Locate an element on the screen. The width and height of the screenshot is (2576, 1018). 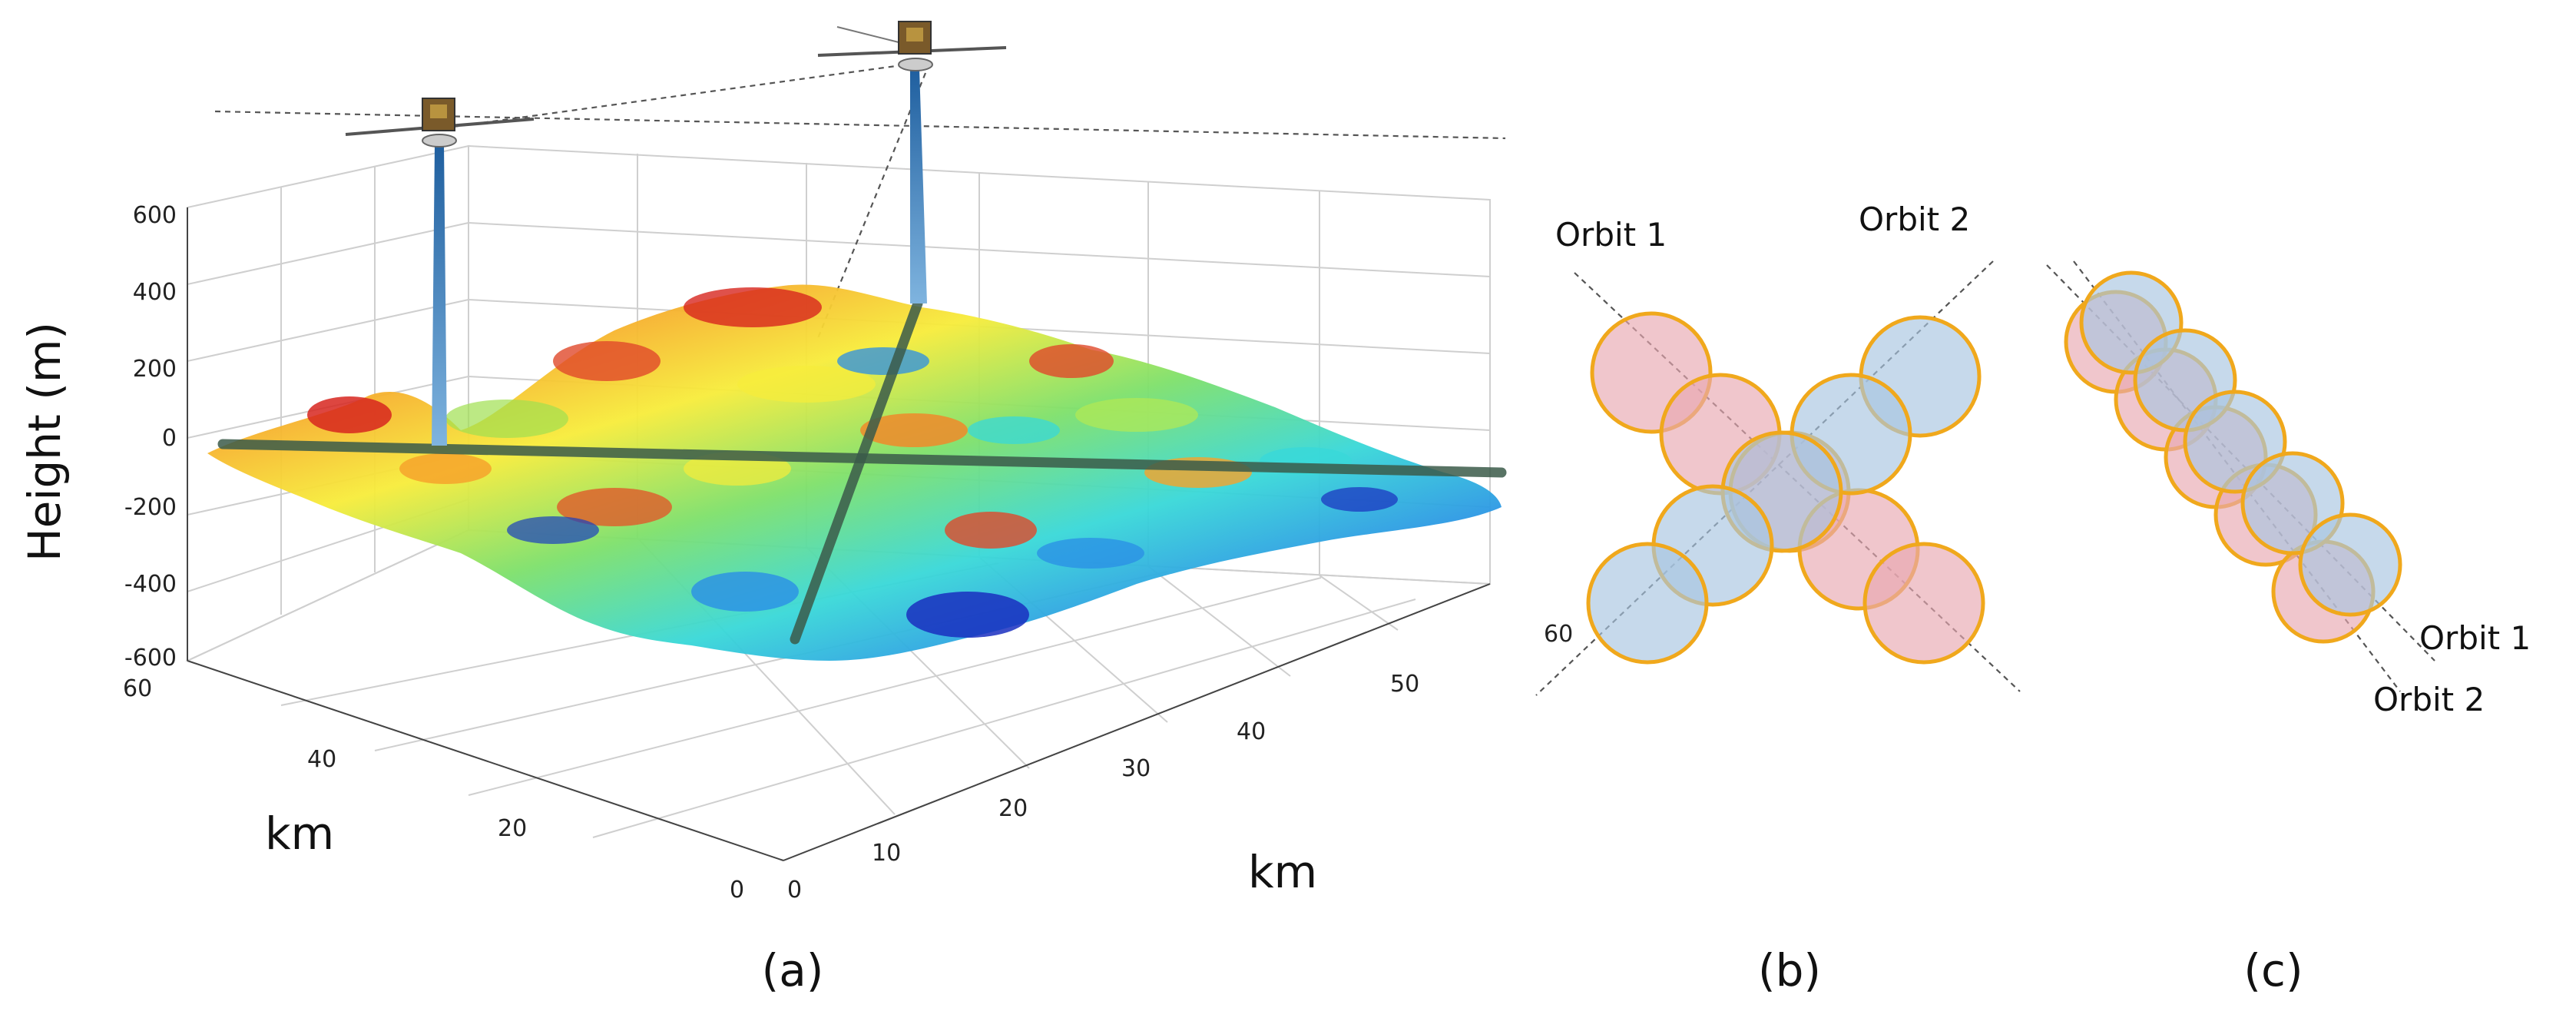
z-tick-0: 0 is located at coordinates (169, 438).